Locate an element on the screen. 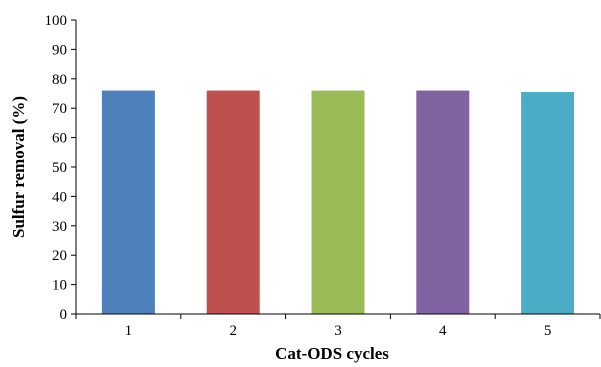 The height and width of the screenshot is (367, 601). x-tick-label-5: 5 is located at coordinates (548, 331).